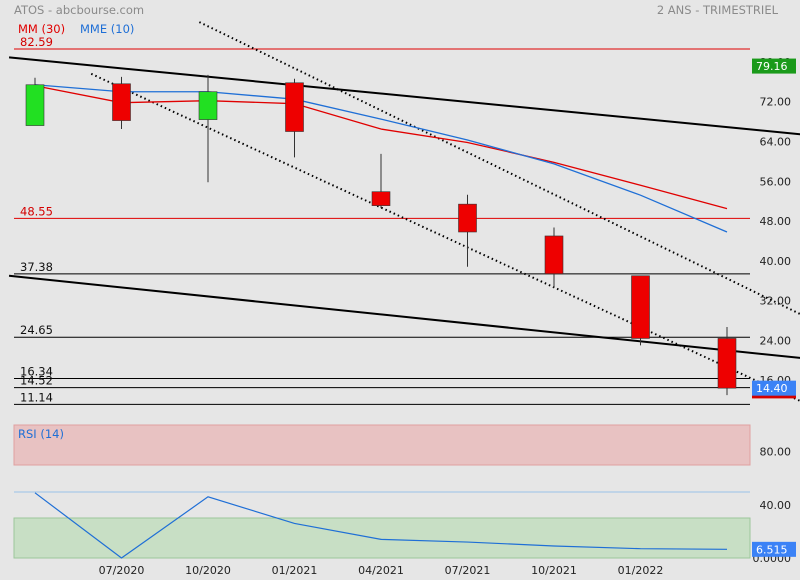 Image resolution: width=800 pixels, height=580 pixels. I want to click on price-axis-tick: 24.00, so click(776, 340).